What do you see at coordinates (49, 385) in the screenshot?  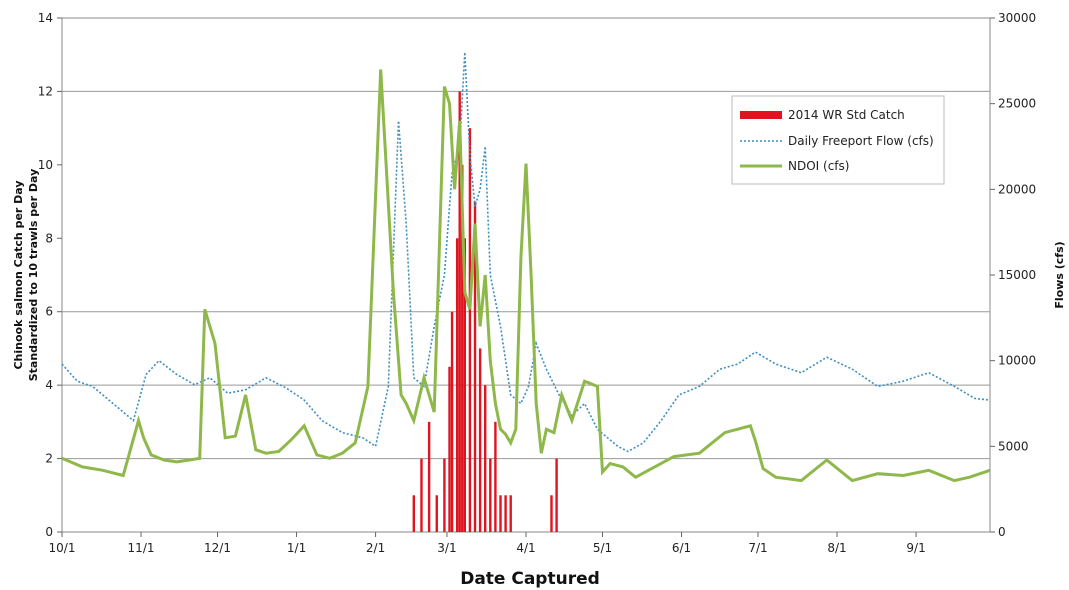 I see `y-tick-label: 4` at bounding box center [49, 385].